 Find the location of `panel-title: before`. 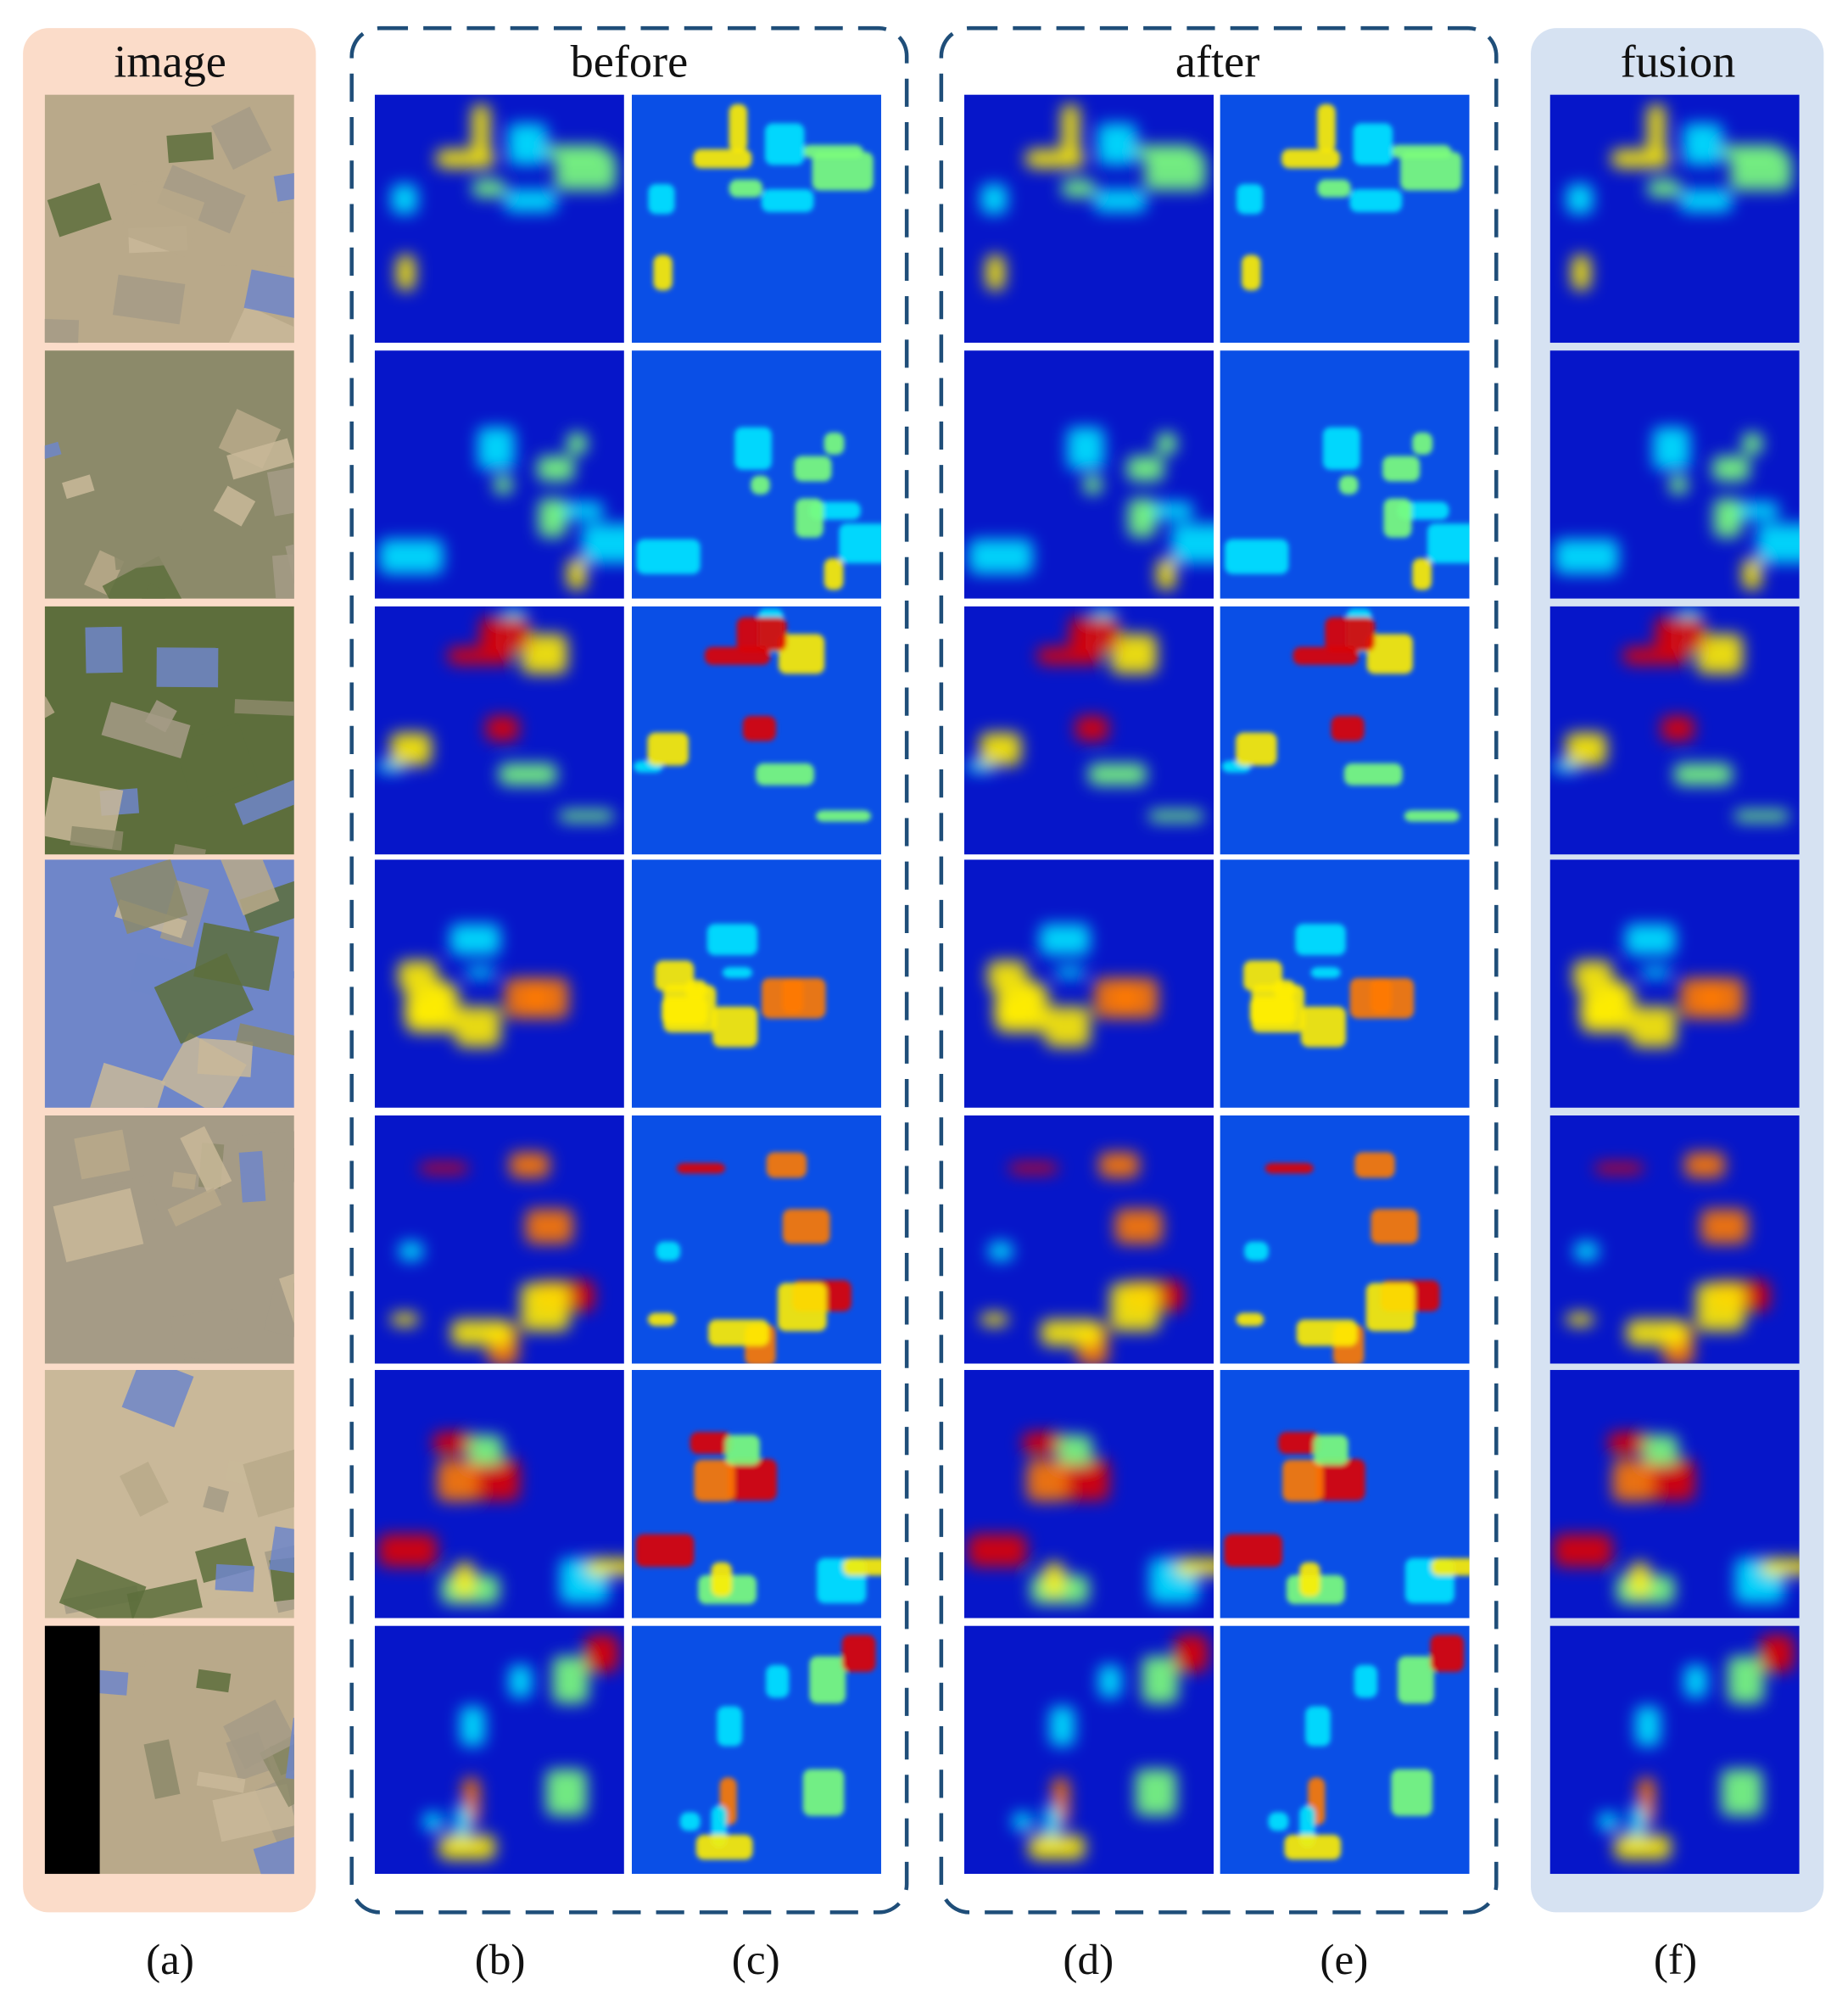

panel-title: before is located at coordinates (630, 62).